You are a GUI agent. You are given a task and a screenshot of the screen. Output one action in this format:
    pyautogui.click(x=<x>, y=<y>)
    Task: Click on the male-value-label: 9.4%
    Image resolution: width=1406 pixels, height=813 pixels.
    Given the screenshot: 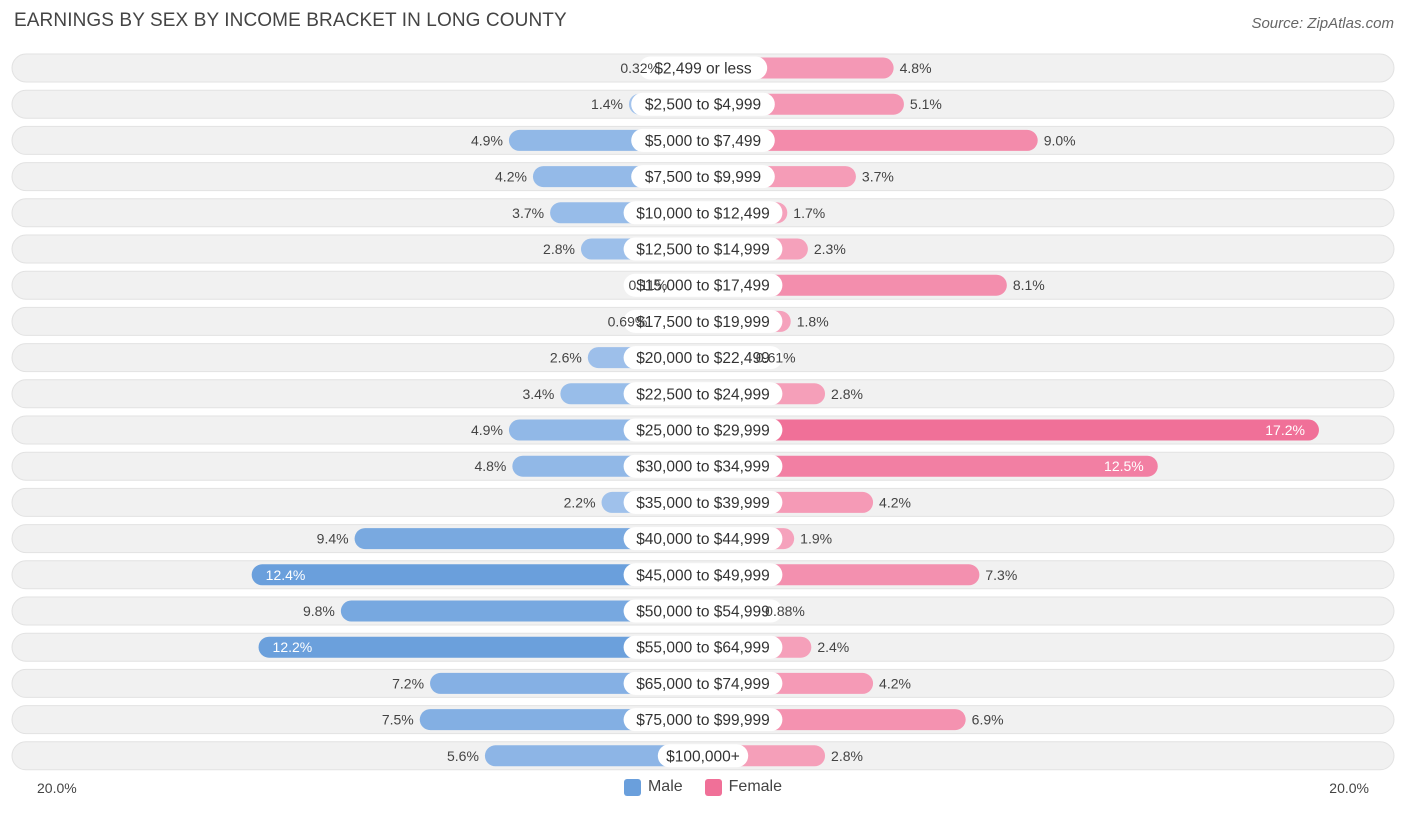 What is the action you would take?
    pyautogui.click(x=333, y=539)
    